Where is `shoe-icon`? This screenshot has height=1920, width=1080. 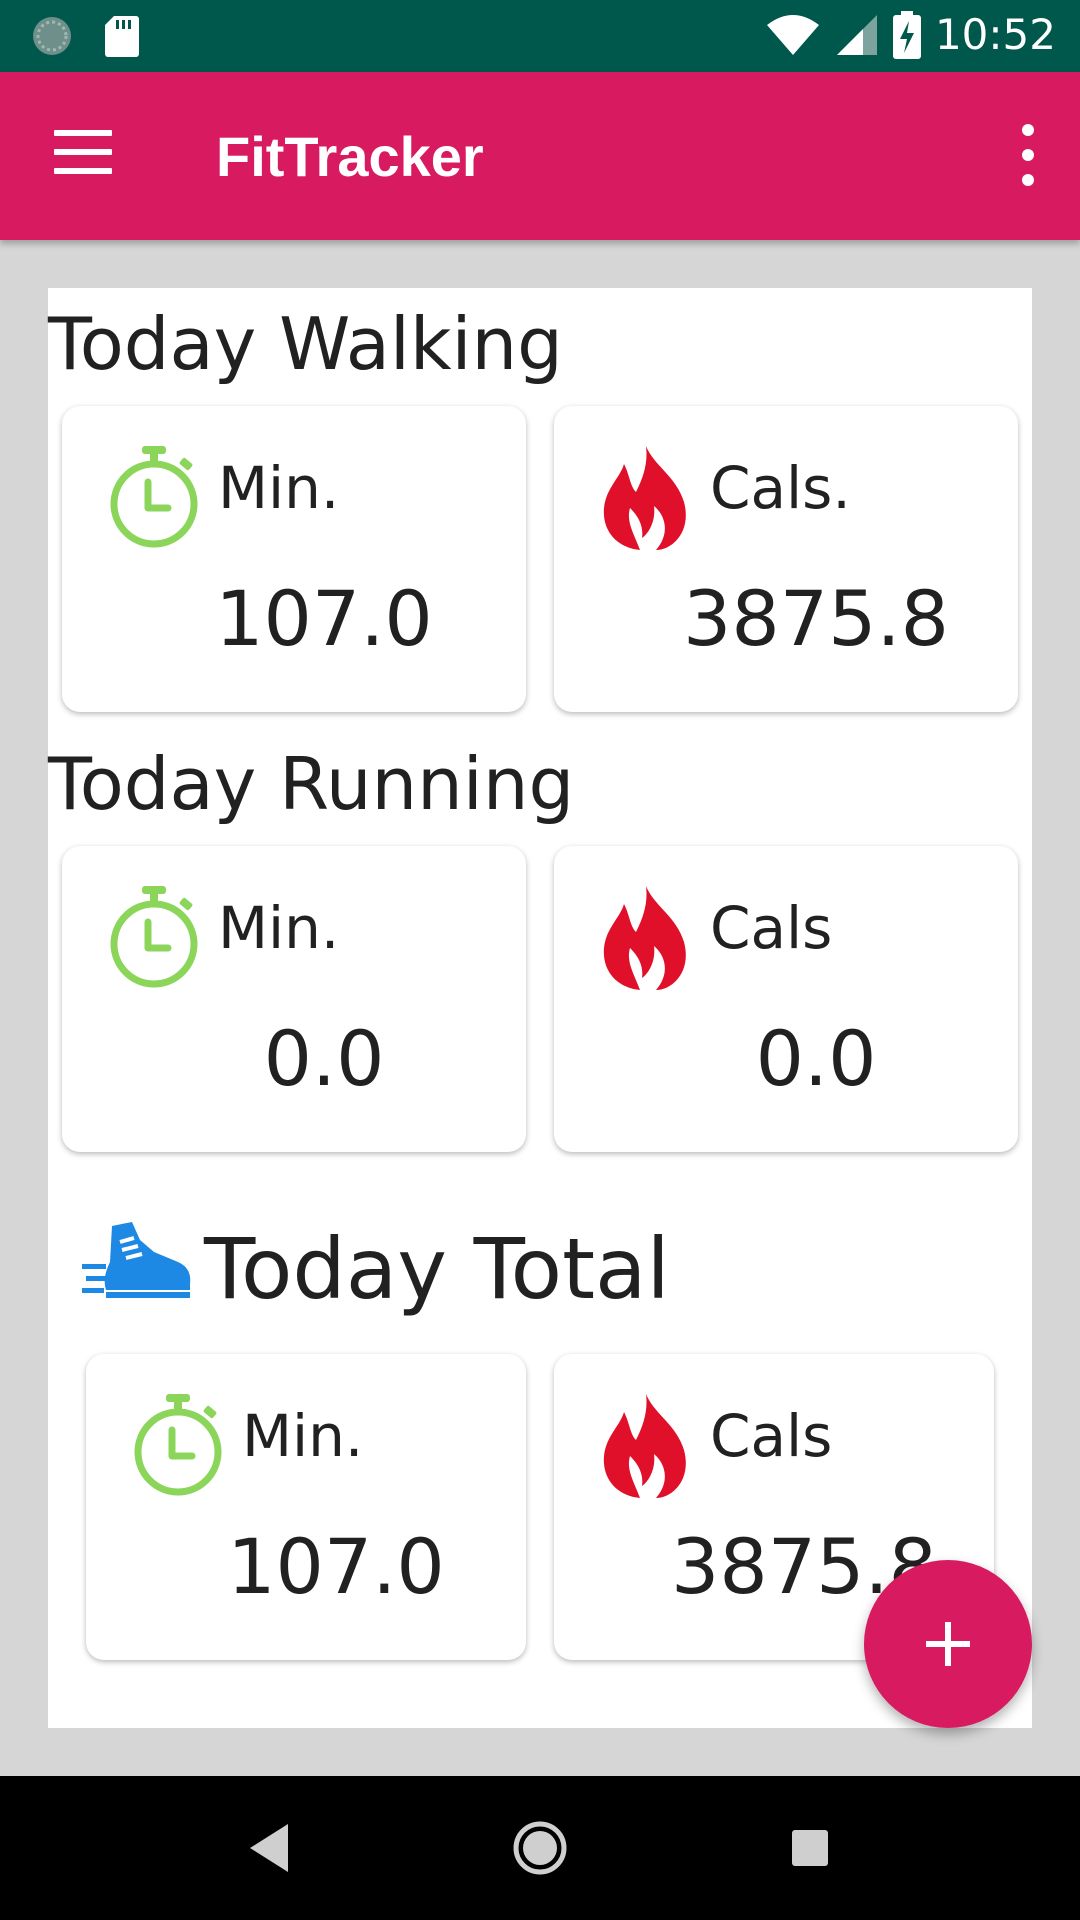
shoe-icon is located at coordinates (136, 1260).